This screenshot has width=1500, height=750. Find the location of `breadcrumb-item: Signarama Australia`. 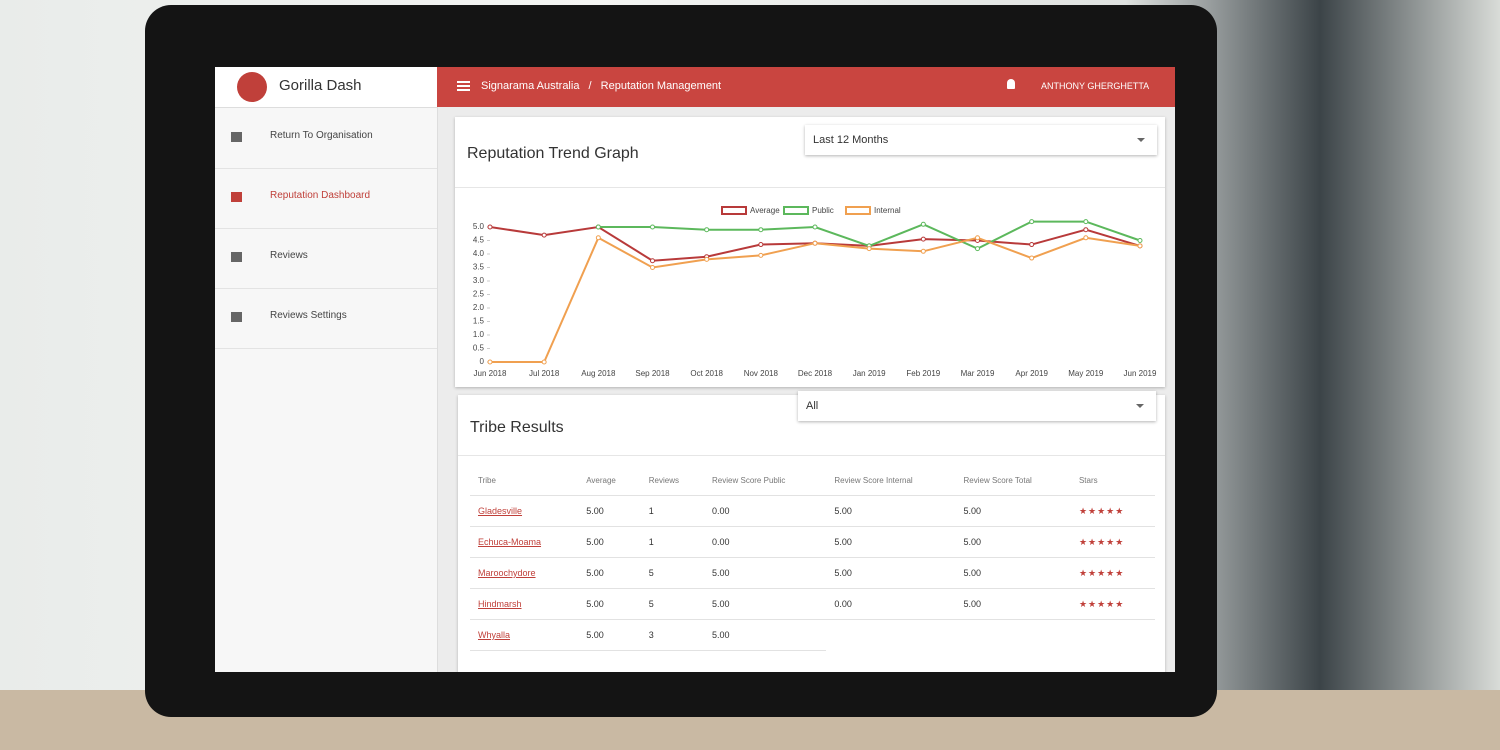

breadcrumb-item: Signarama Australia is located at coordinates (530, 86).